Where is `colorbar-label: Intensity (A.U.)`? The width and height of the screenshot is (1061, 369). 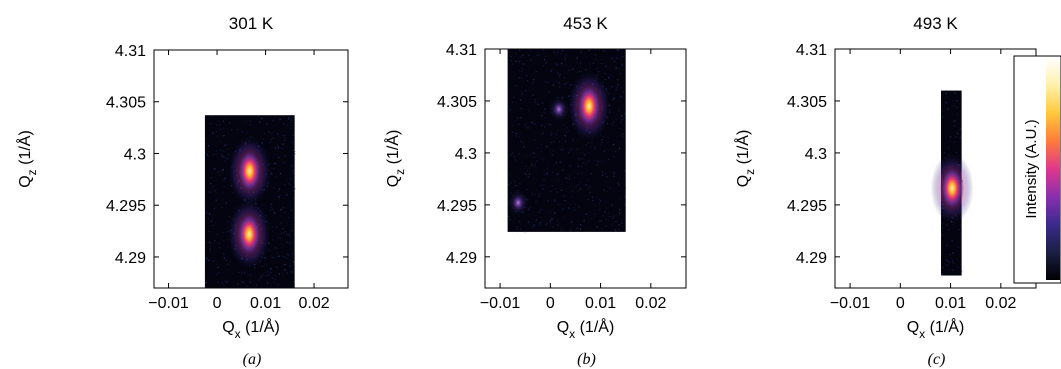 colorbar-label: Intensity (A.U.) is located at coordinates (1031, 168).